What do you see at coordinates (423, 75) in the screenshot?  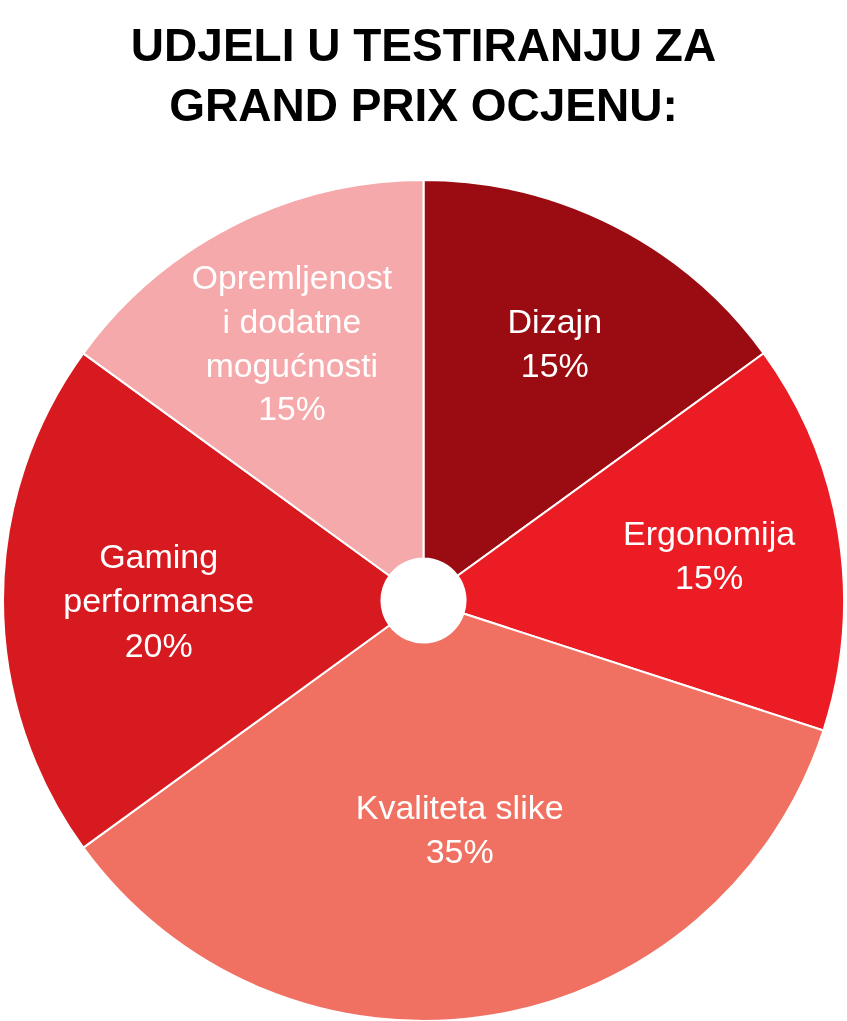 I see `chart-title: UDJELI U TESTIRANJU ZA GRAND PRIX OCJENU:` at bounding box center [423, 75].